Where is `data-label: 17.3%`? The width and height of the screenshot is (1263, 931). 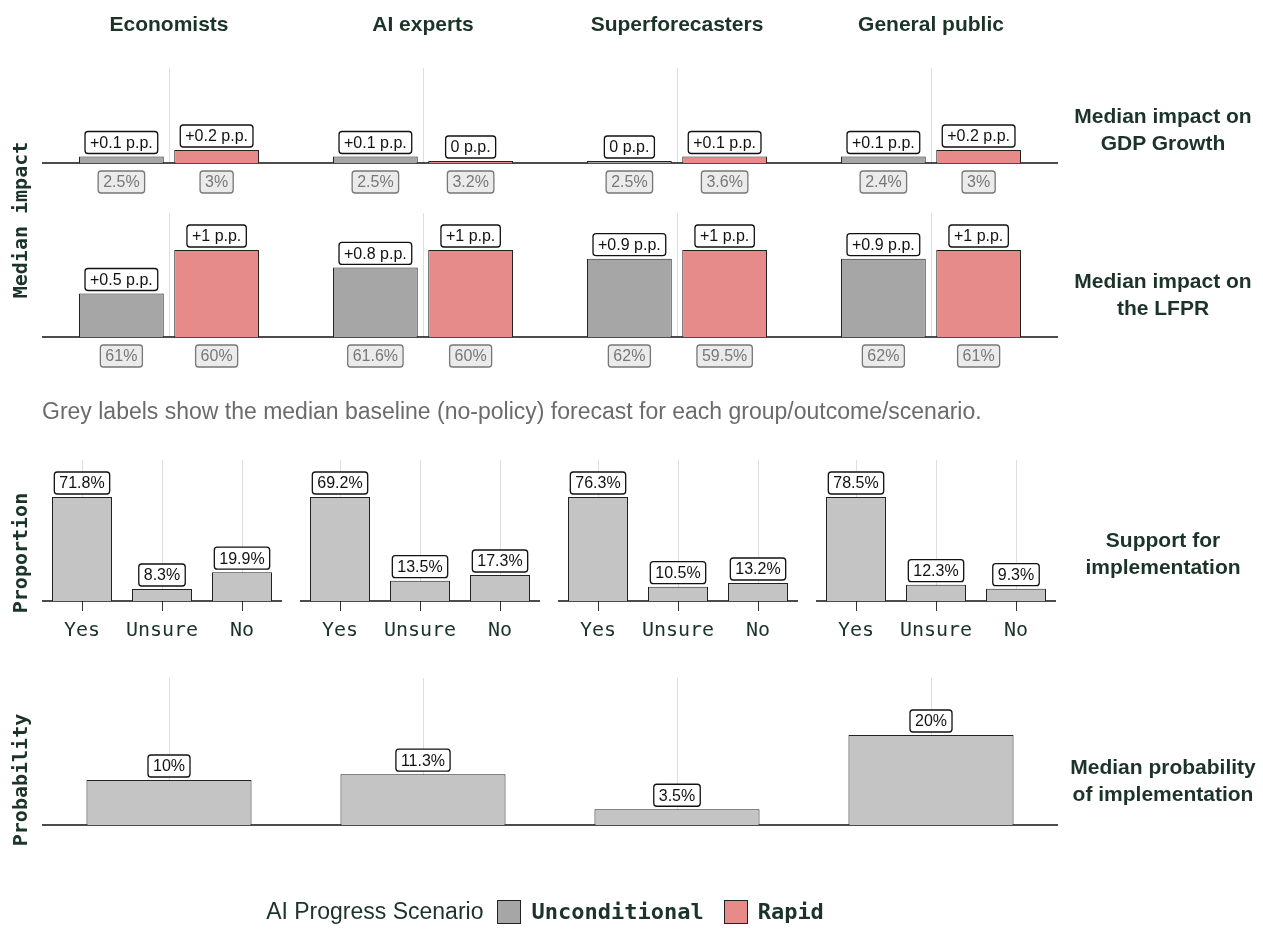 data-label: 17.3% is located at coordinates (500, 561).